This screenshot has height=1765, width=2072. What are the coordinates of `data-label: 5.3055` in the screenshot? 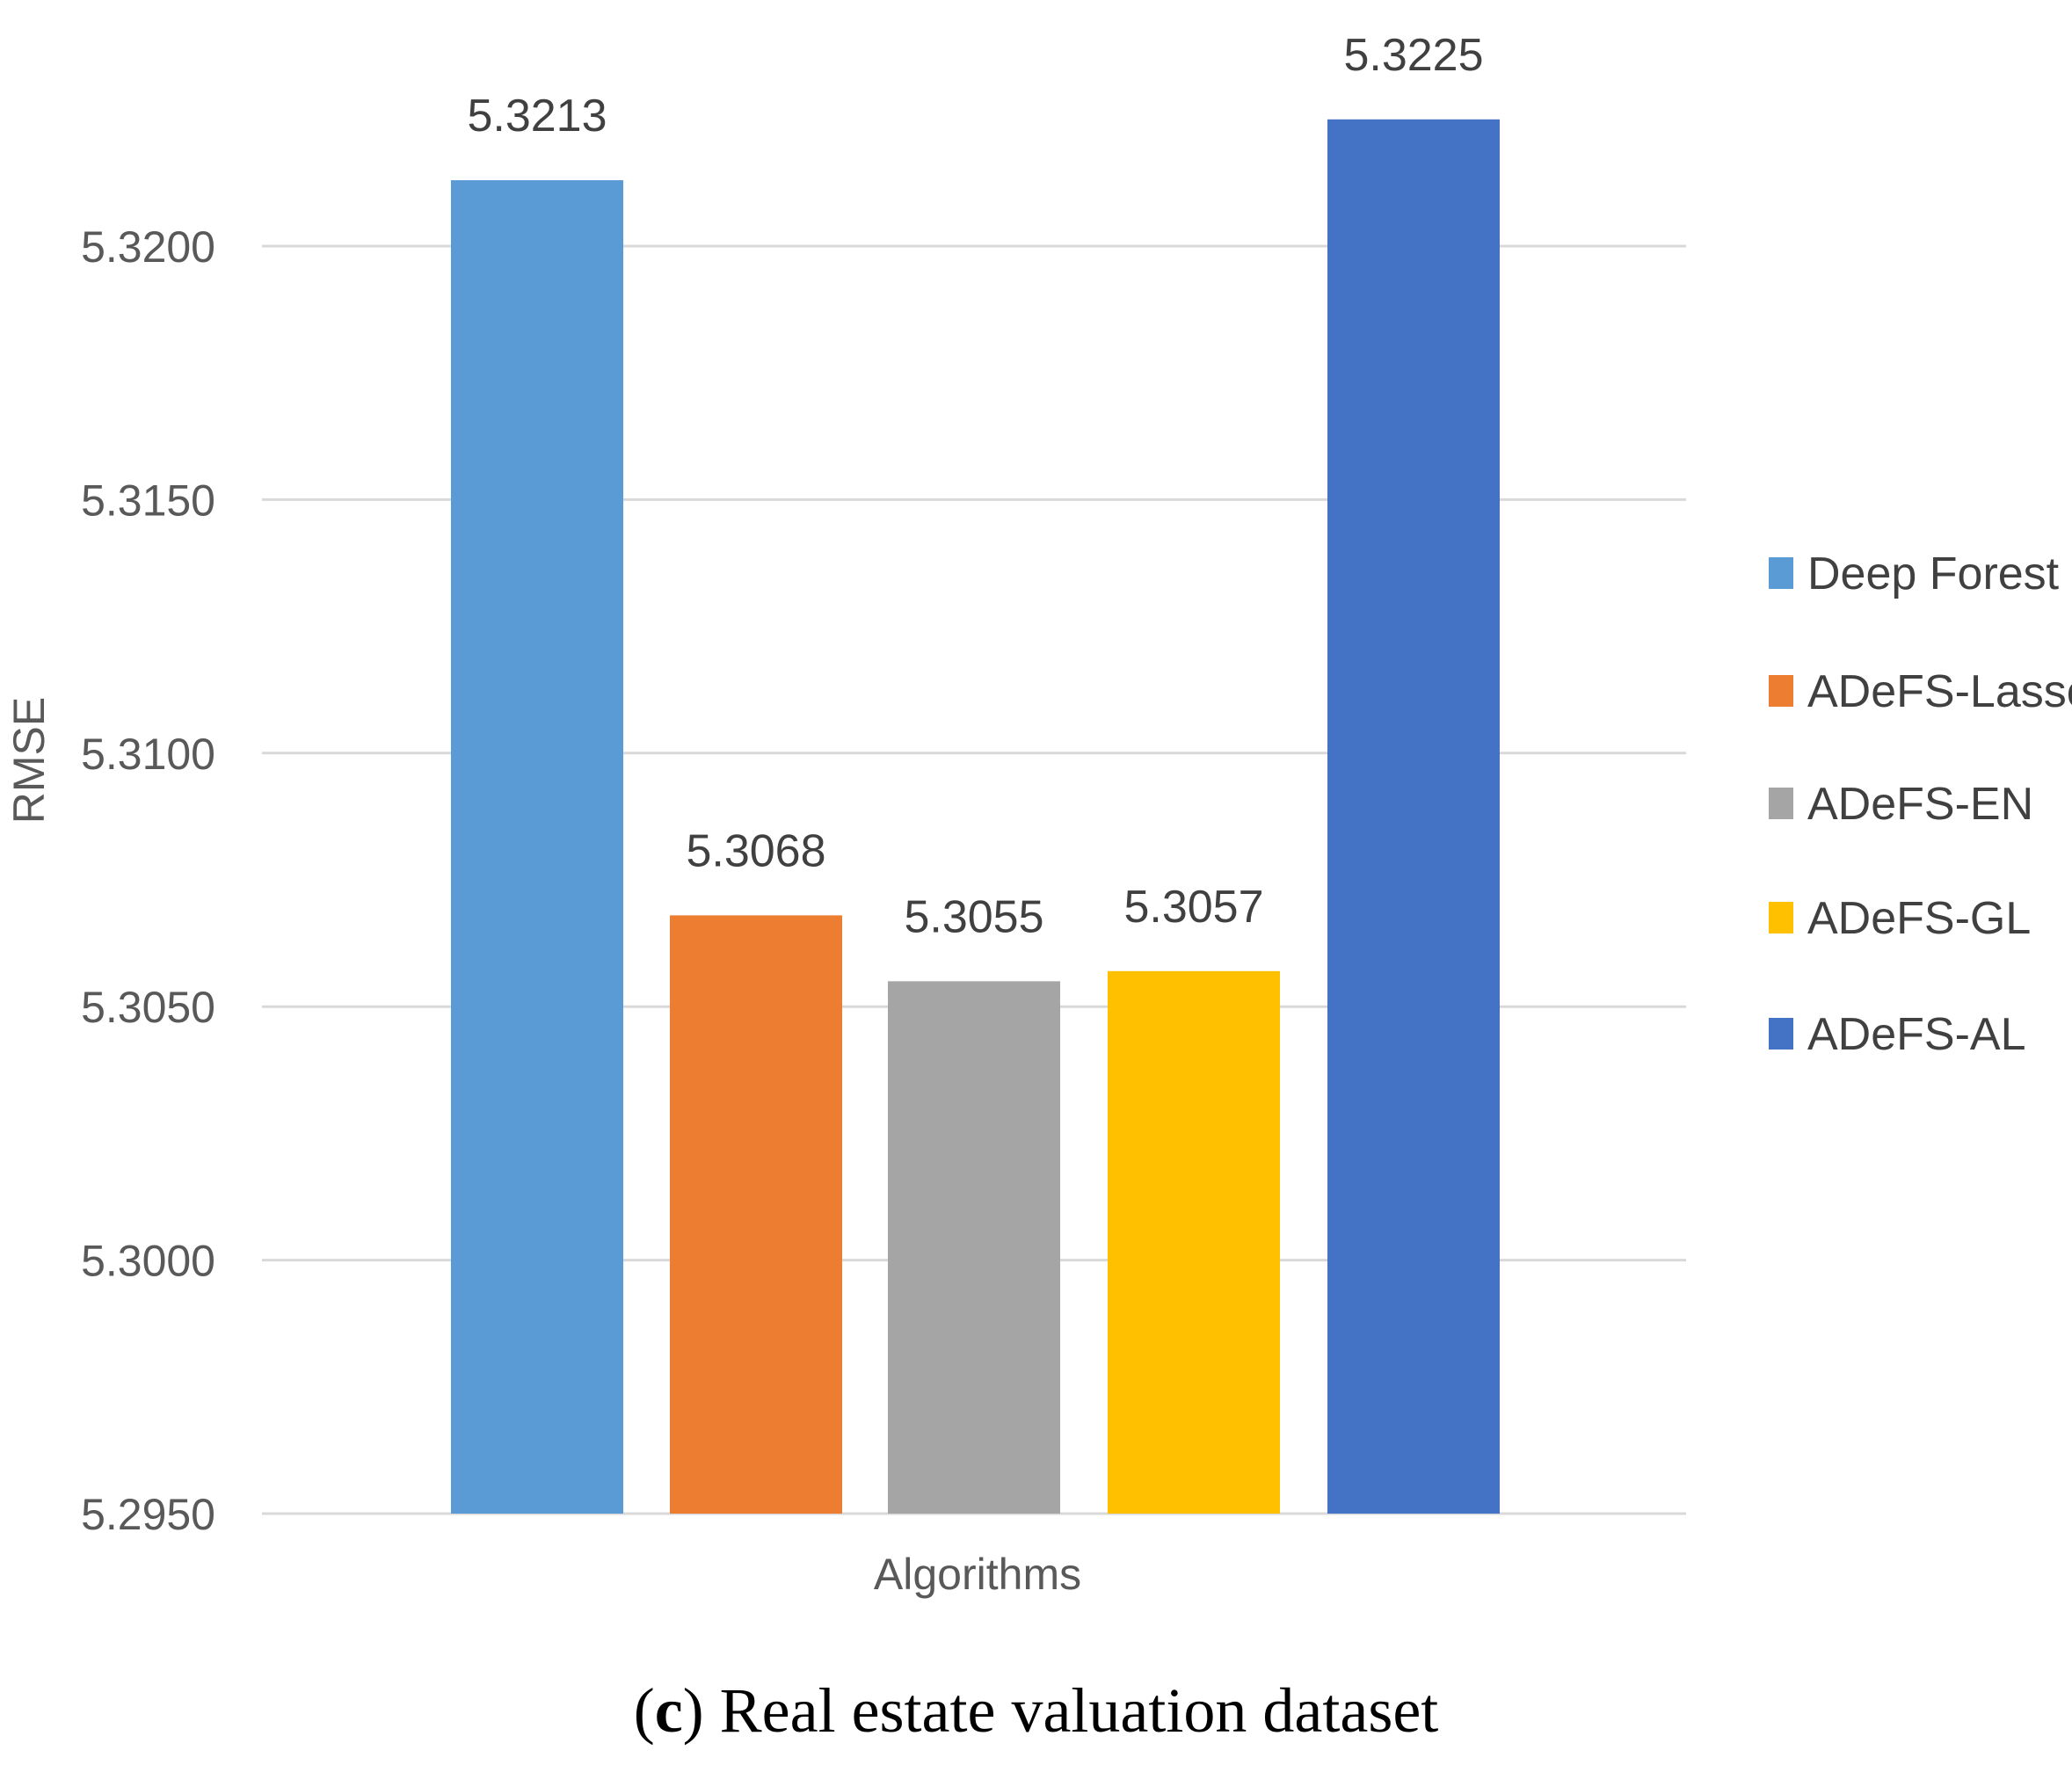 It's located at (973, 916).